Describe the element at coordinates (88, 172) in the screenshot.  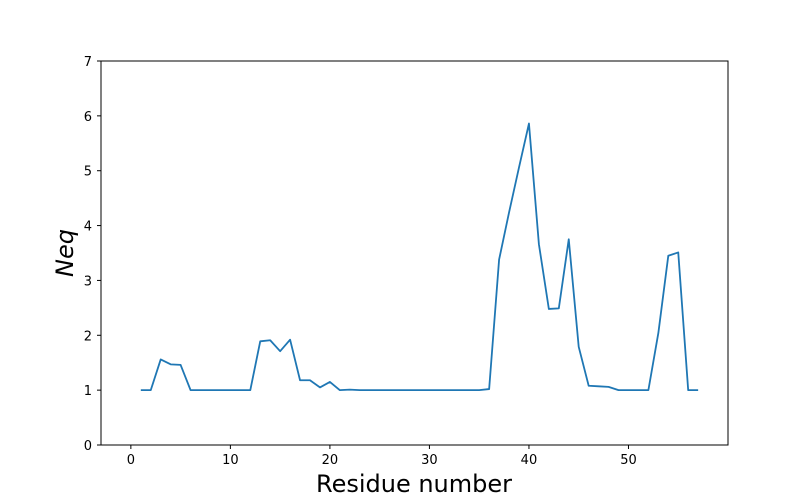
I see `y-tick-label: 5` at that location.